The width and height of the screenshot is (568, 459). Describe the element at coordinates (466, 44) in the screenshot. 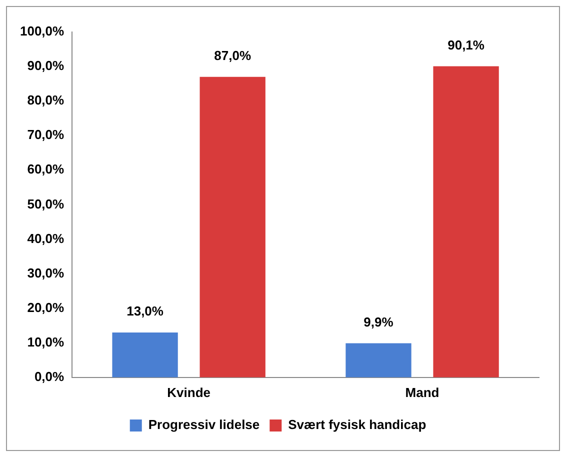

I see `data-label: 90,1%` at that location.